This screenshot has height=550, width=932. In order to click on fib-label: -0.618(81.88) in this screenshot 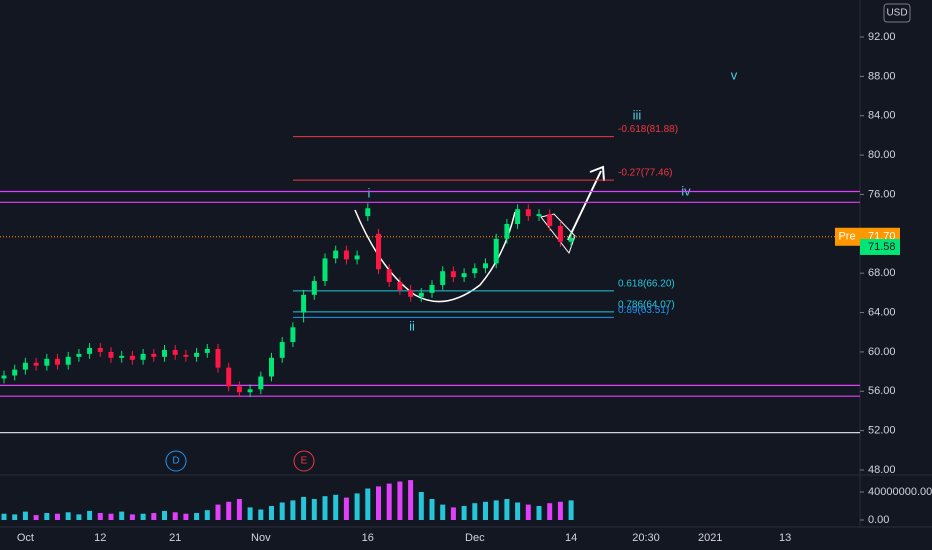, I will do `click(648, 129)`.